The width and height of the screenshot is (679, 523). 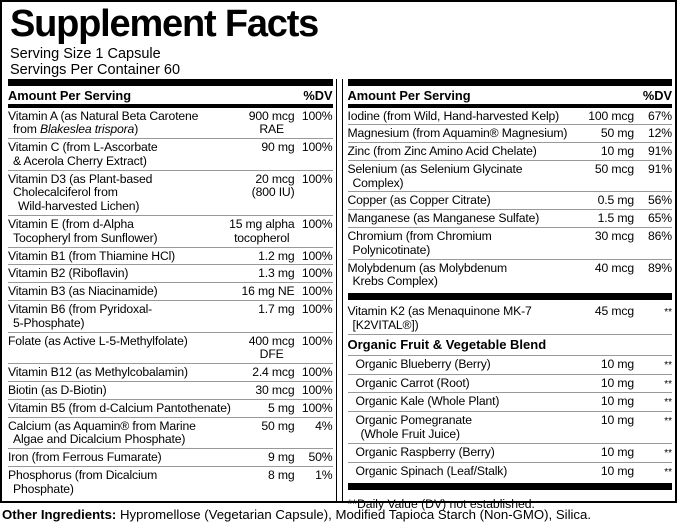 What do you see at coordinates (457, 133) in the screenshot?
I see `nutrient-name-line: Magnesium (from Aquamin® Magnesium)` at bounding box center [457, 133].